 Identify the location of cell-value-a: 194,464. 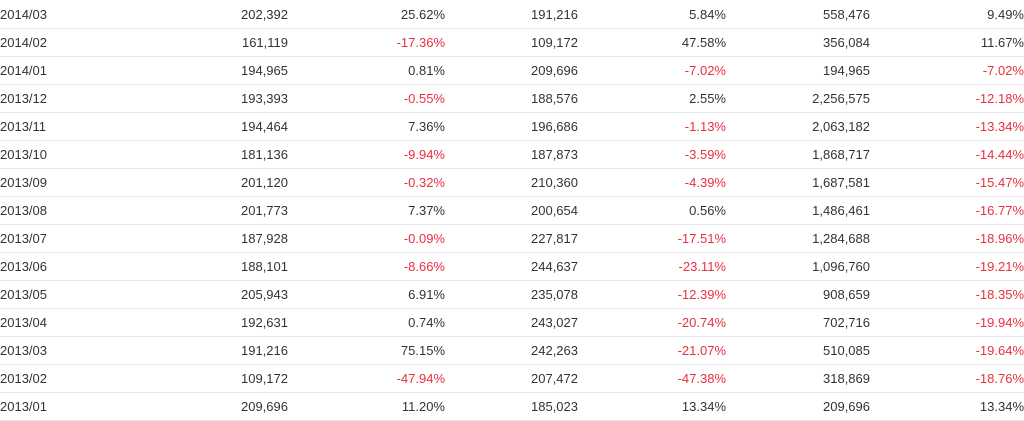
(190, 126).